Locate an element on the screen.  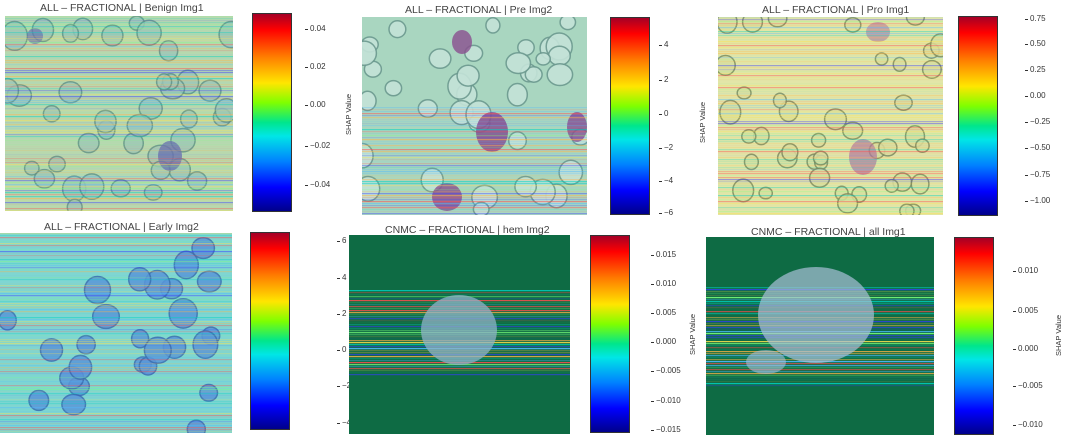
nucleus is located at coordinates (577, 127).